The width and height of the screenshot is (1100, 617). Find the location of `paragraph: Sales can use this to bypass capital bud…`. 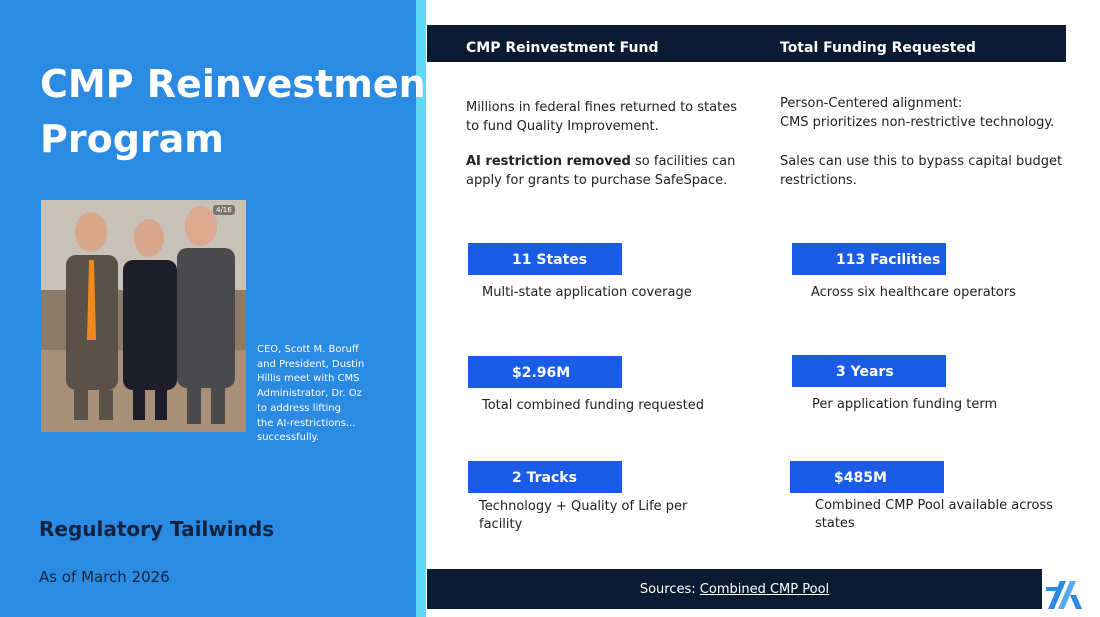

paragraph: Sales can use this to bypass capital bud… is located at coordinates (921, 171).